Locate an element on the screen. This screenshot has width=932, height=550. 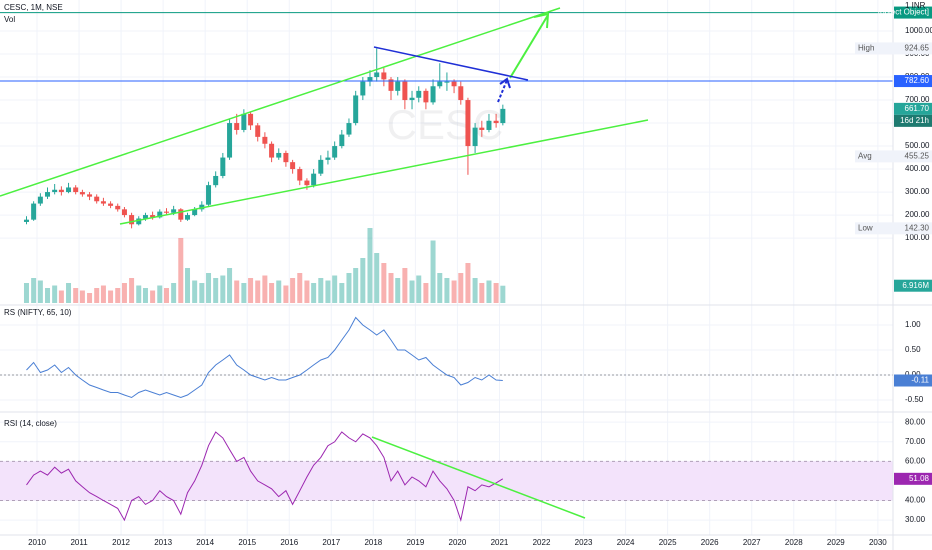
x-tick-label: 2013 is located at coordinates (163, 542).